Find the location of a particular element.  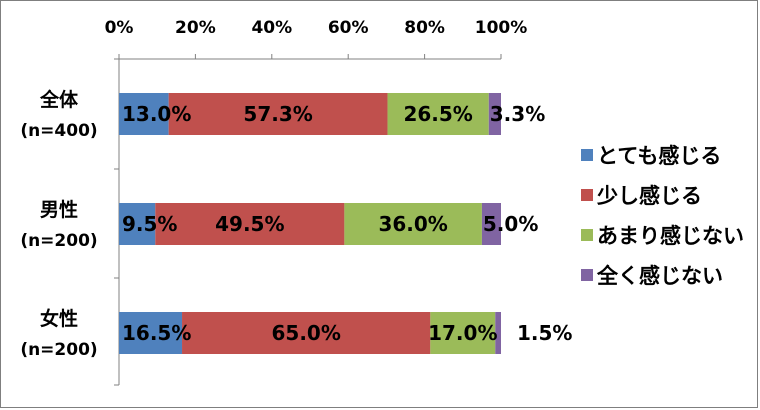

data-label-2-0: 16.5% is located at coordinates (156, 333).